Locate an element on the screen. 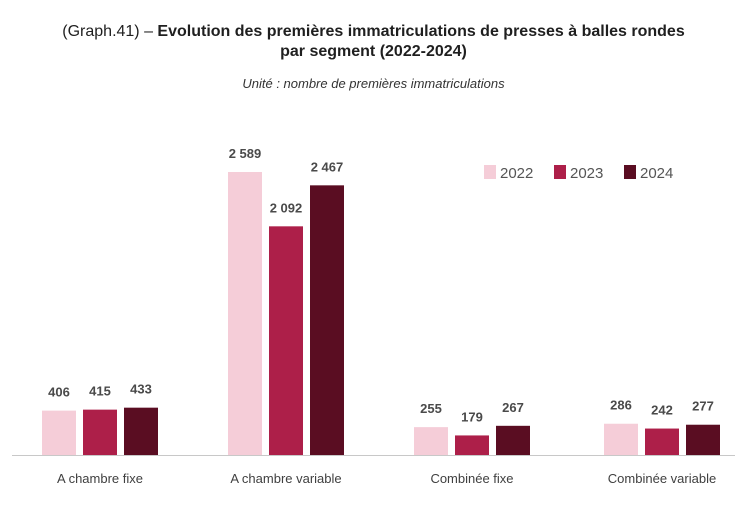 The image size is (747, 511). chart-title-prefix: (Graph.41) – is located at coordinates (110, 31).